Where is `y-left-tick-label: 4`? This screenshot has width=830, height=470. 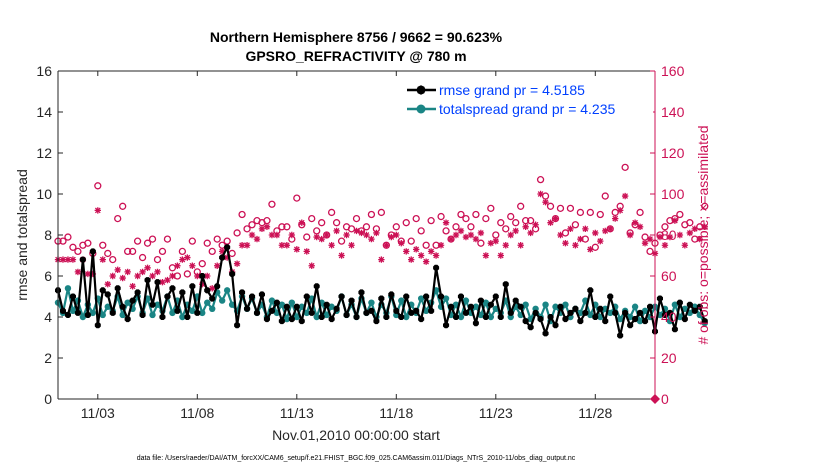 y-left-tick-label: 4 is located at coordinates (48, 317).